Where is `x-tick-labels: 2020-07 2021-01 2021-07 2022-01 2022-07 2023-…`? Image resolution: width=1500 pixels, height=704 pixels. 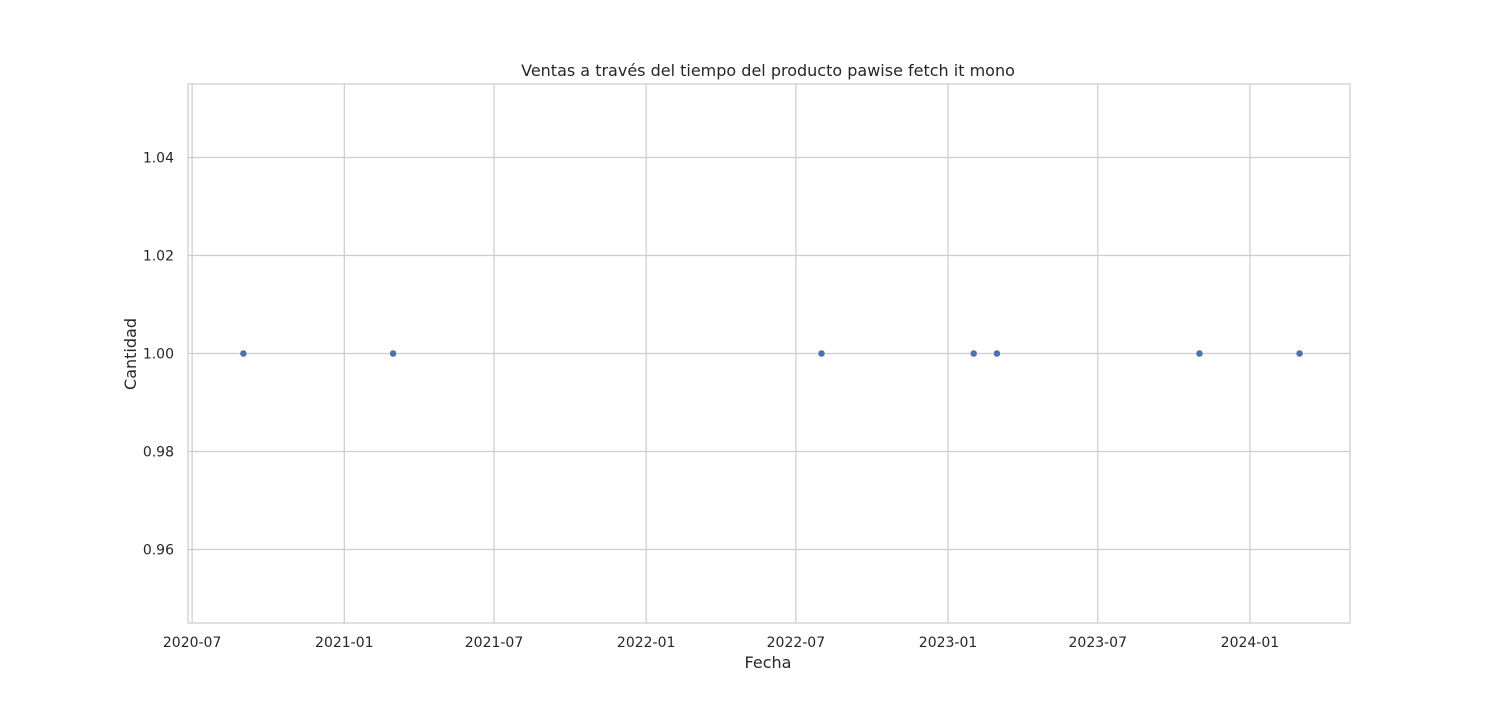 x-tick-labels: 2020-07 2021-01 2021-07 2022-01 2022-07 2023-… is located at coordinates (721, 643).